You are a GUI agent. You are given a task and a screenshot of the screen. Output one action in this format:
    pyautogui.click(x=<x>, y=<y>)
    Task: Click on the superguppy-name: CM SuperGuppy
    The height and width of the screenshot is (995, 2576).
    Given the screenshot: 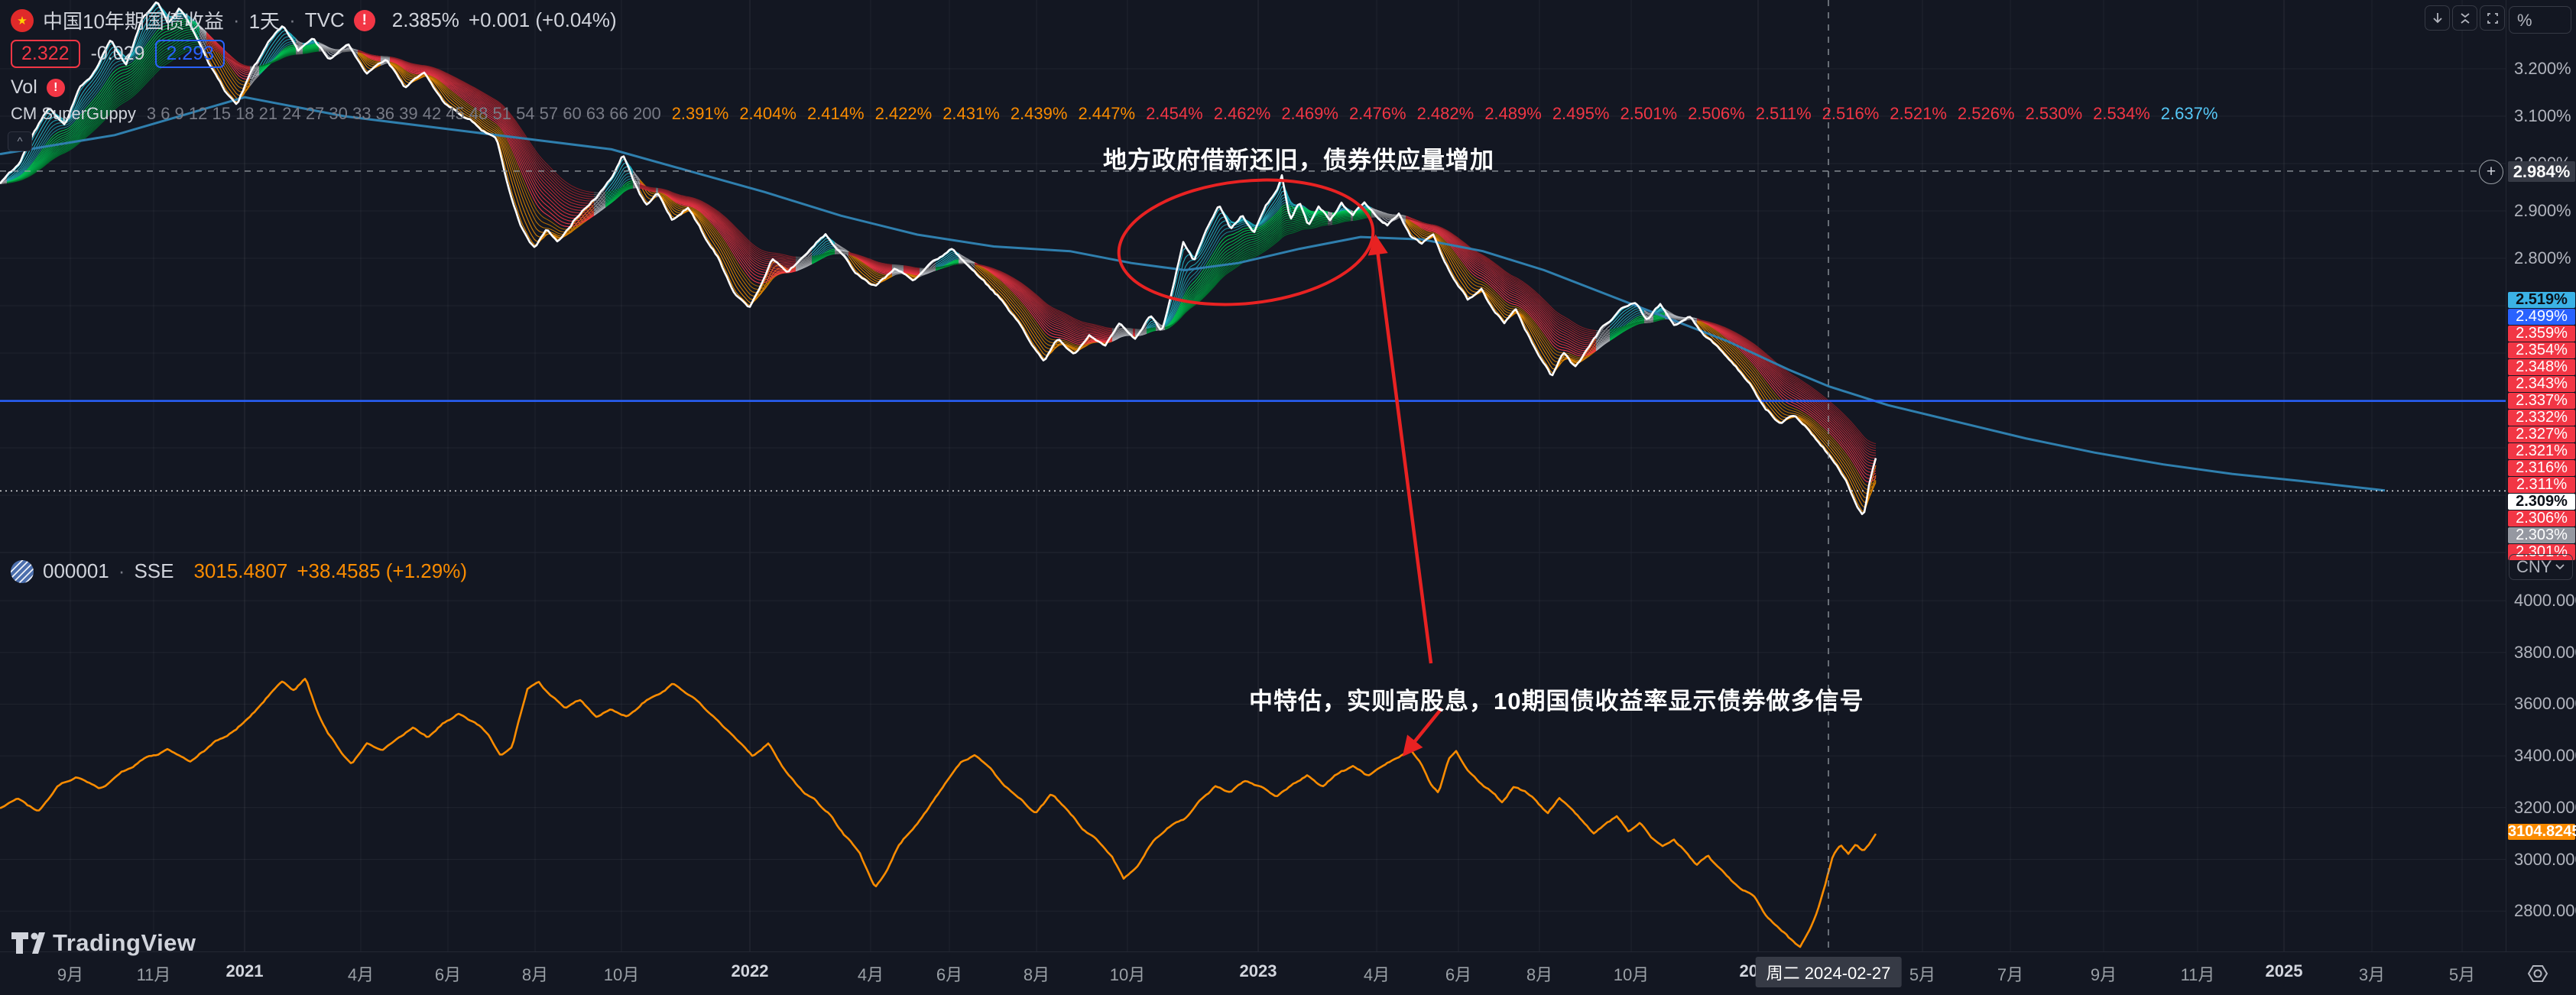 What is the action you would take?
    pyautogui.click(x=73, y=113)
    